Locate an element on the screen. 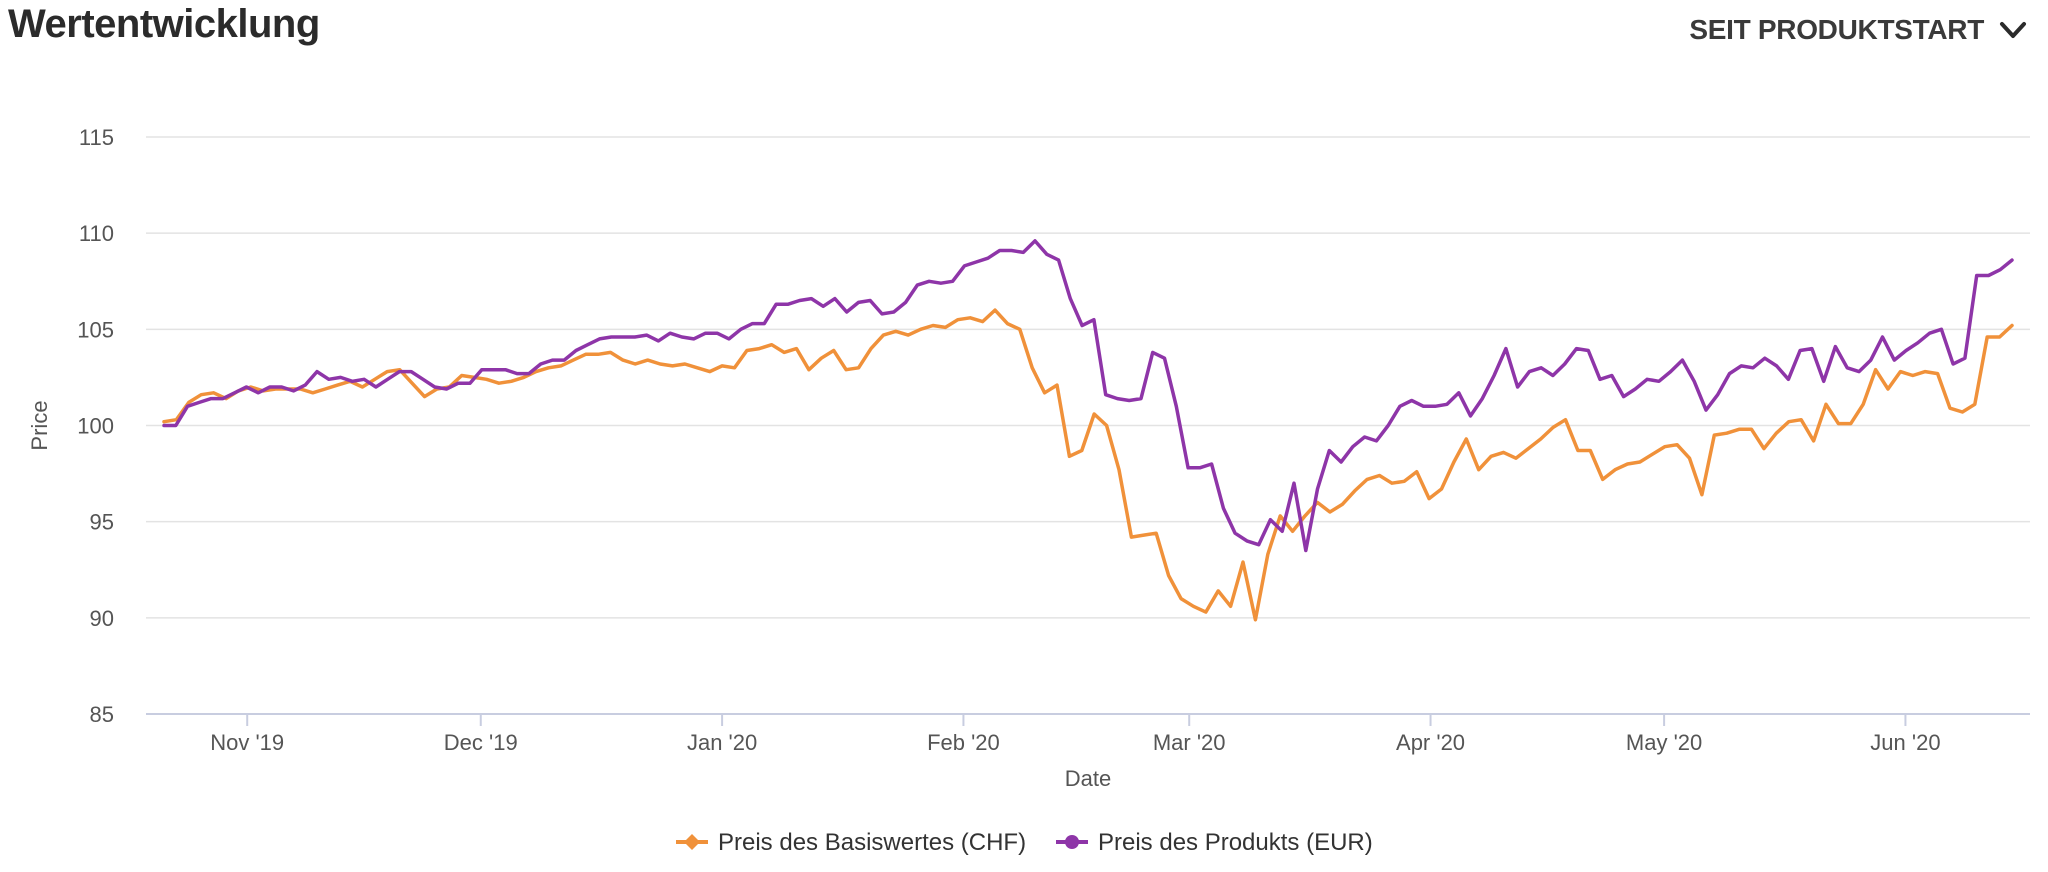 The image size is (2048, 872). x-tick-label: Nov '19 is located at coordinates (247, 742).